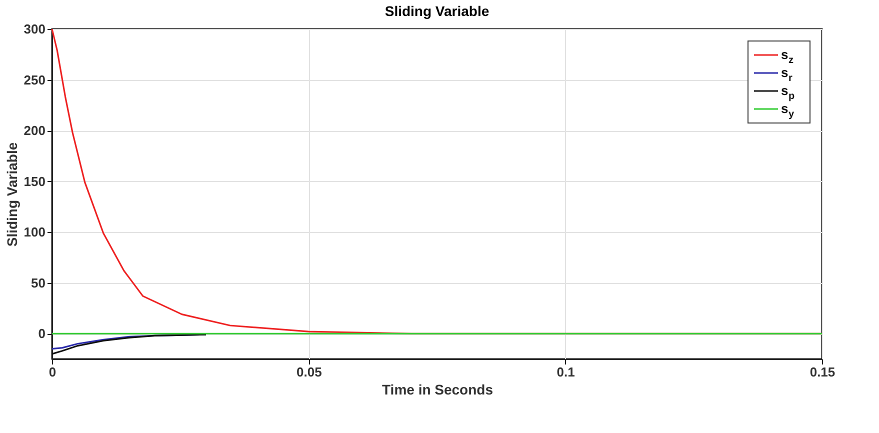  I want to click on x-tick-label: 0.1, so click(565, 372).